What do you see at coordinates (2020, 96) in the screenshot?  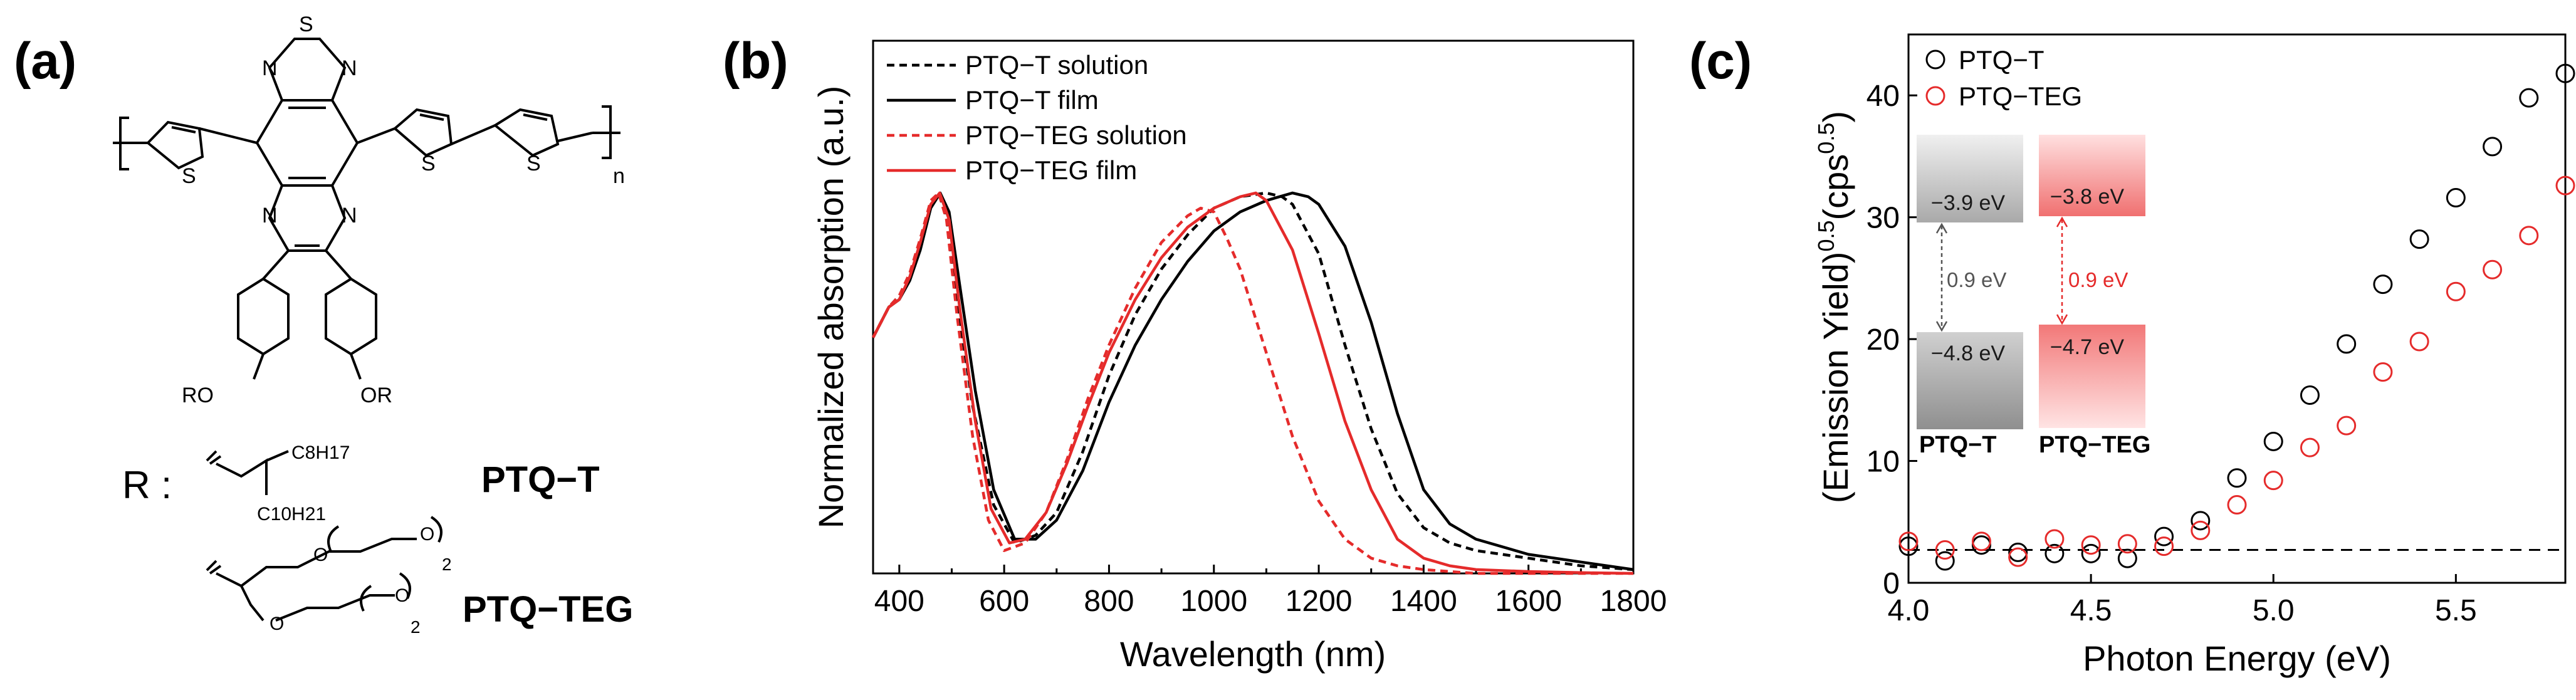 I see `legend-label: PTQ−TEG` at bounding box center [2020, 96].